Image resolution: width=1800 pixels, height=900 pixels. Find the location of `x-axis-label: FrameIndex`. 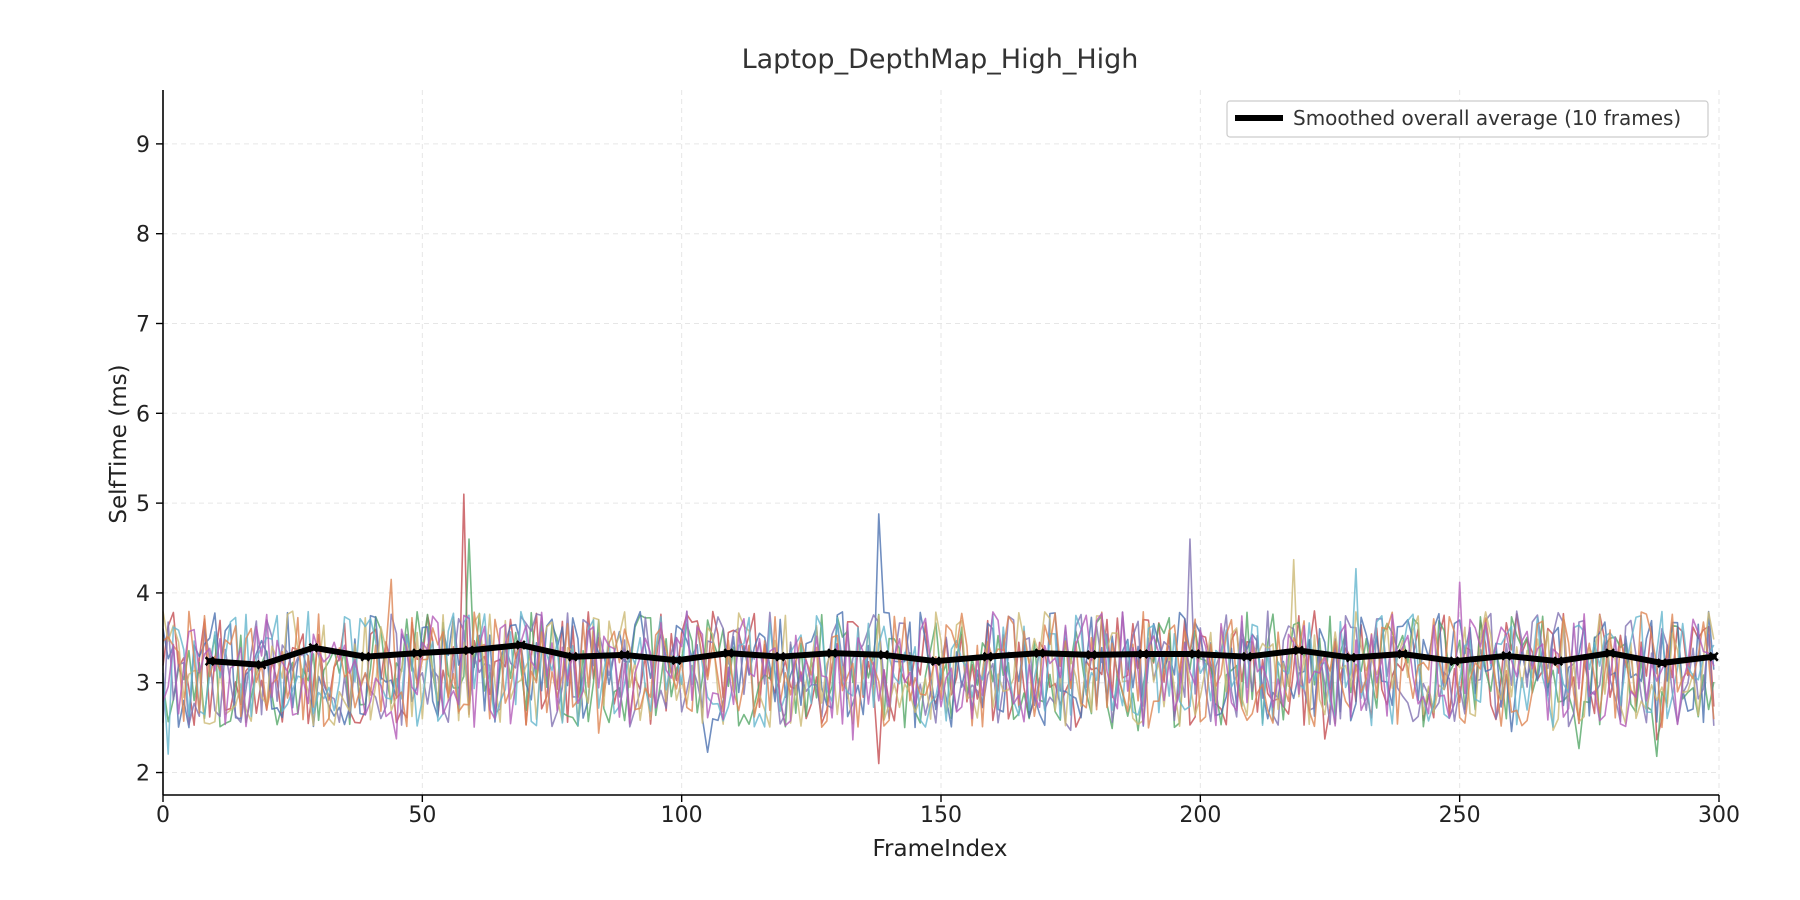

x-axis-label: FrameIndex is located at coordinates (940, 849).